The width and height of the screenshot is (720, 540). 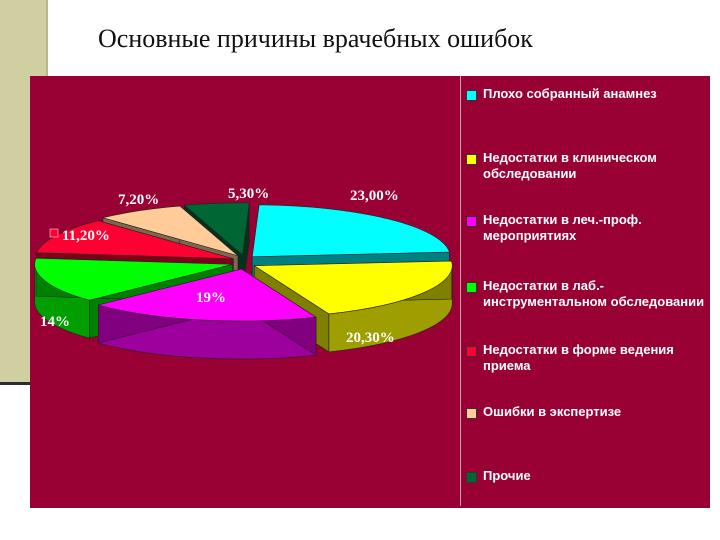 What do you see at coordinates (55, 322) in the screenshot?
I see `pie-data-label-3: 14%` at bounding box center [55, 322].